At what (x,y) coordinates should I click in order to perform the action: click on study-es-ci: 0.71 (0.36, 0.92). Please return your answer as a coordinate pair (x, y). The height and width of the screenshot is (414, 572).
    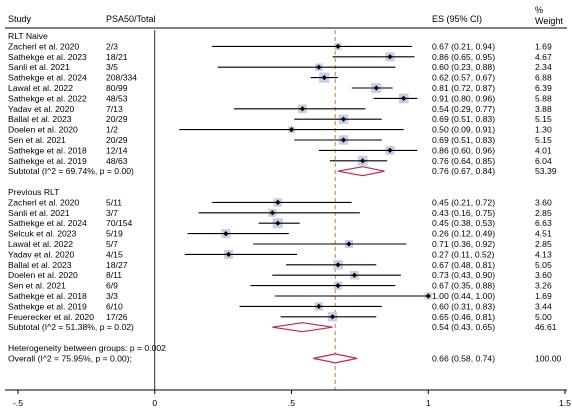
    Looking at the image, I should click on (463, 244).